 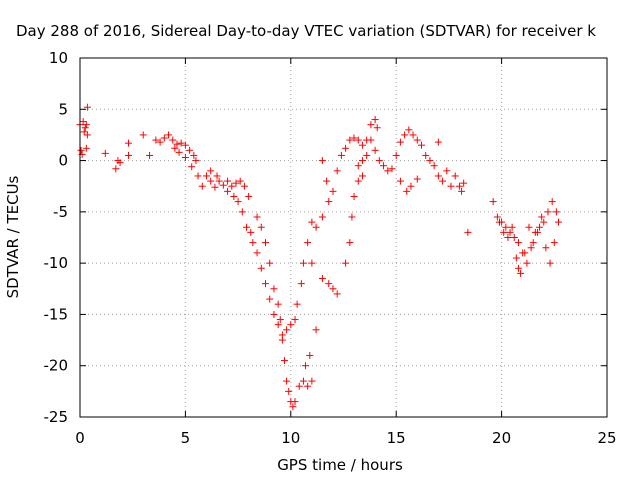 What do you see at coordinates (58, 58) in the screenshot?
I see `y-tick-label: 10` at bounding box center [58, 58].